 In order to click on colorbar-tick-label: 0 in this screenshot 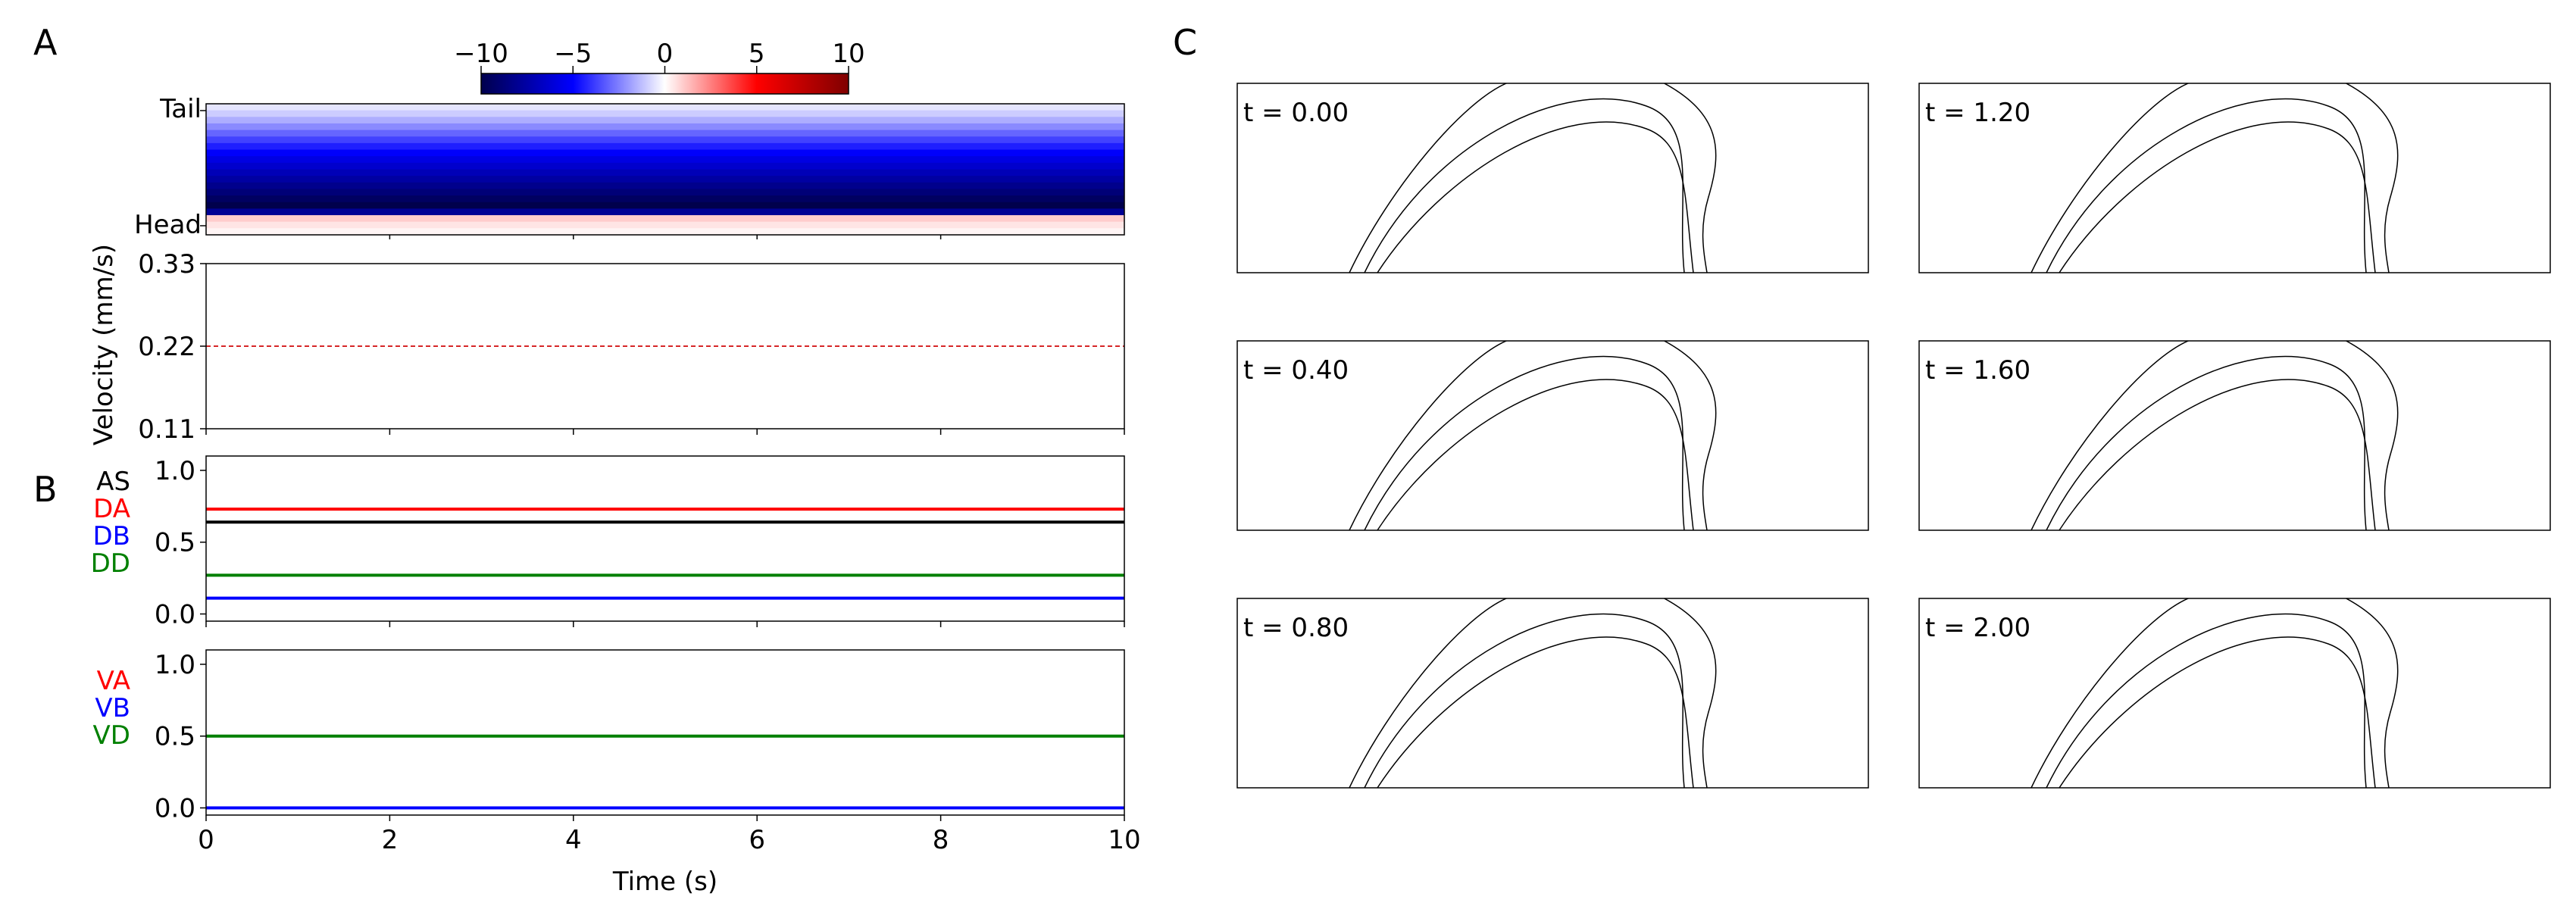, I will do `click(665, 54)`.